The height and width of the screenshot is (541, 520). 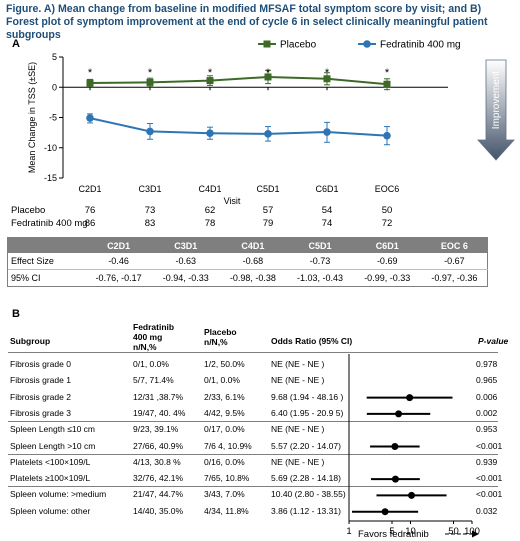 I want to click on forest-odds-text: 3.86 (1.12 - 13.31), so click(x=306, y=510).